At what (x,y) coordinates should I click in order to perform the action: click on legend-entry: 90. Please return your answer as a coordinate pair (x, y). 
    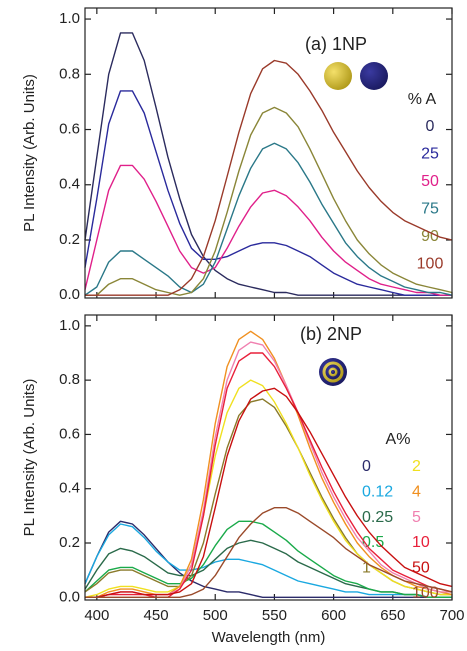
    Looking at the image, I should click on (430, 236).